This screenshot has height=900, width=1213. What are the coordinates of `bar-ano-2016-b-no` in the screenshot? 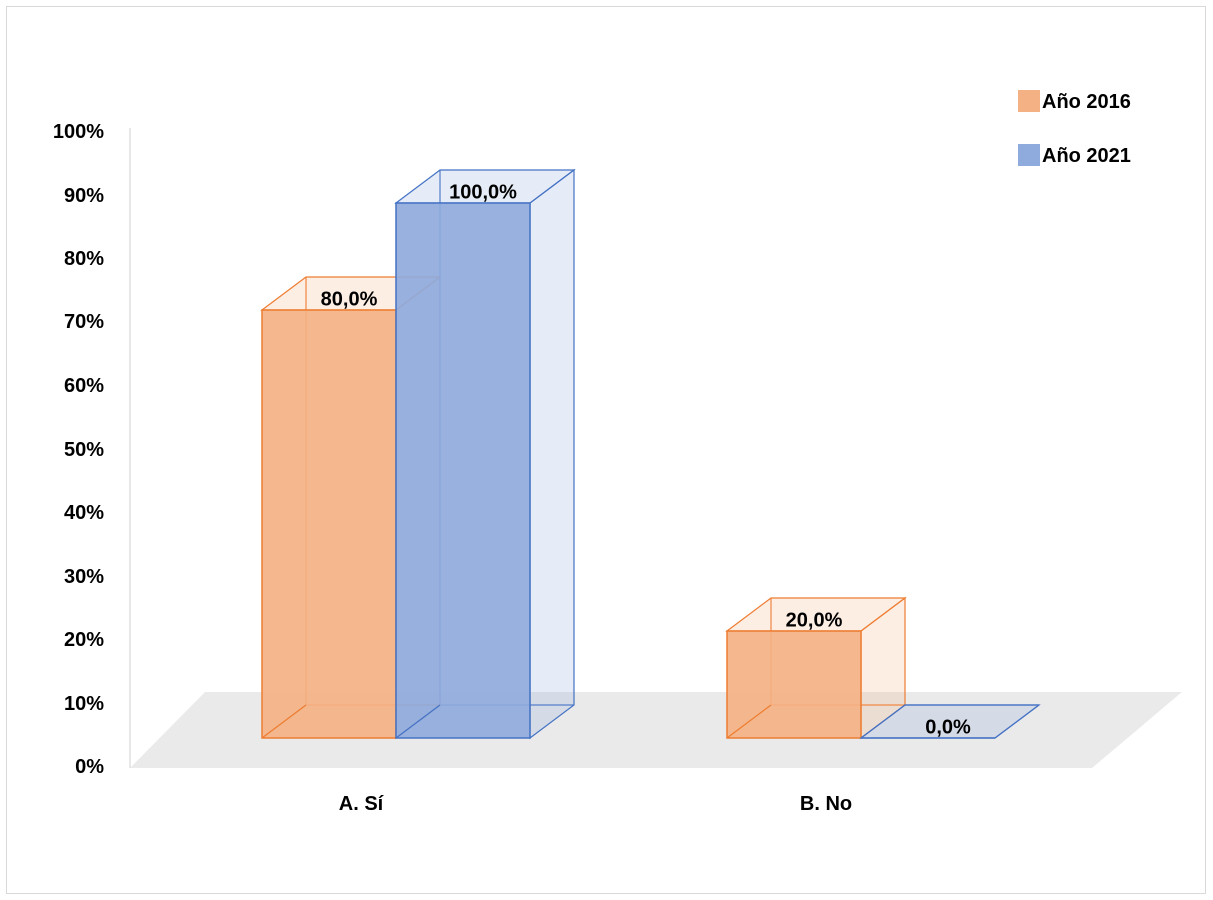 It's located at (816, 668).